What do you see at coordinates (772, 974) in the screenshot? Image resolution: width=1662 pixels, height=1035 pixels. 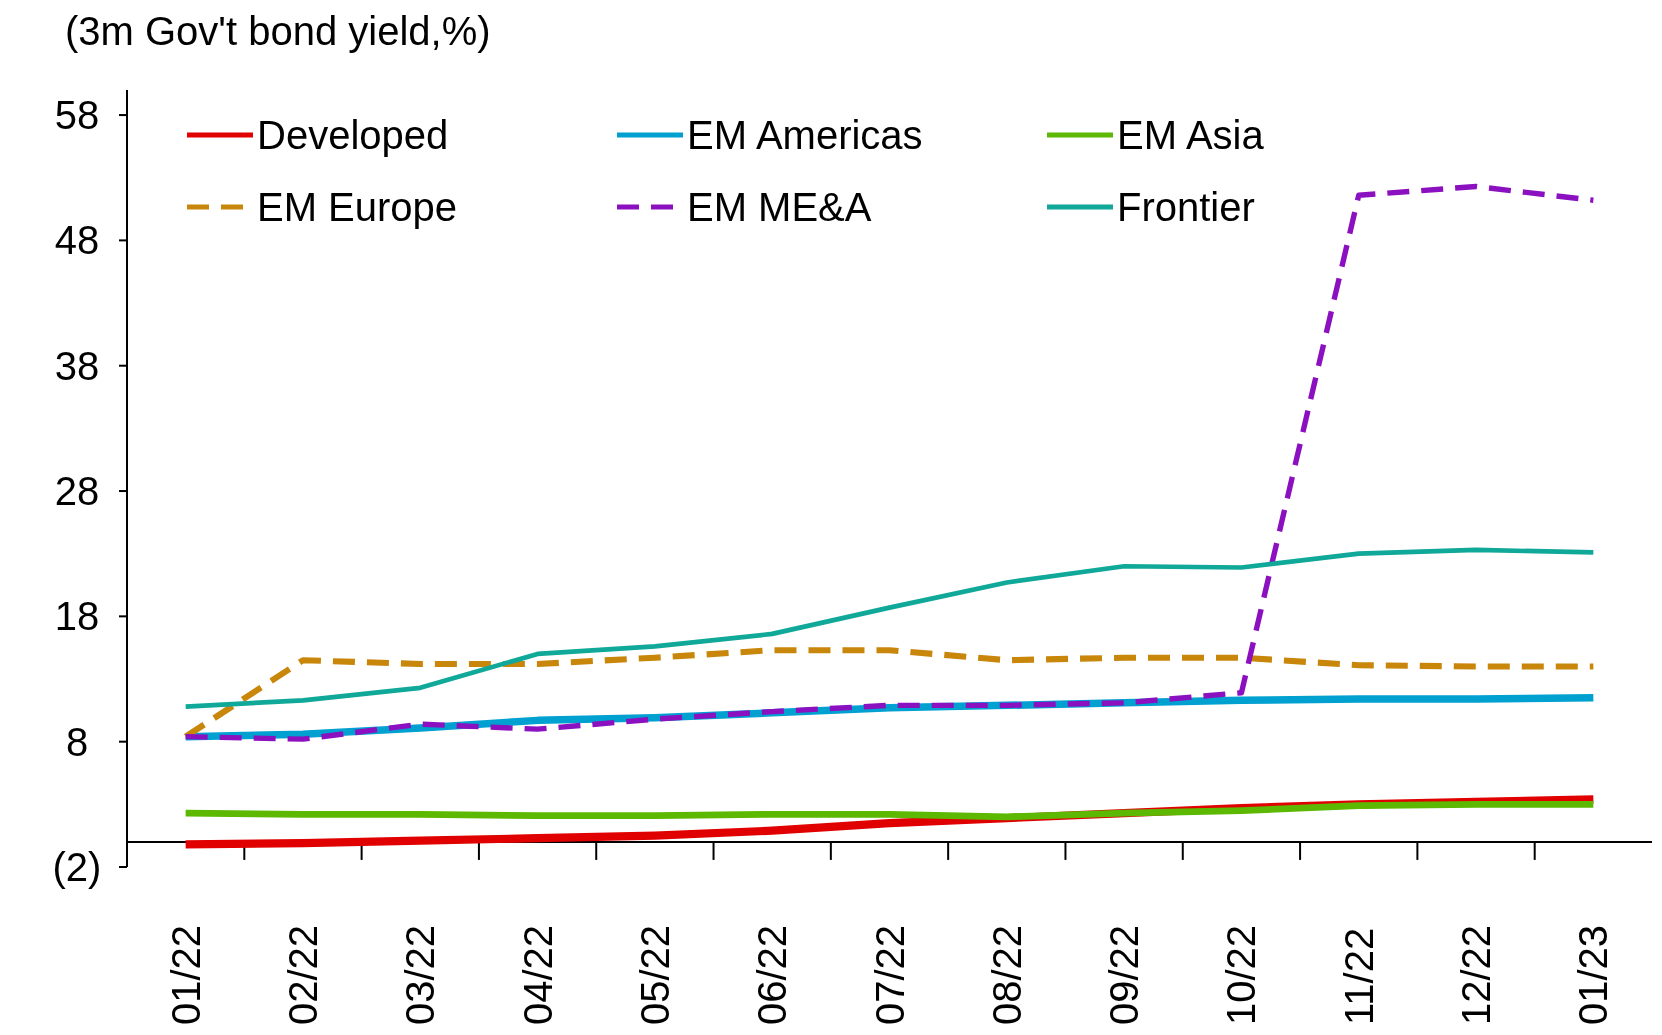 I see `x-tick-label: 06/22` at bounding box center [772, 974].